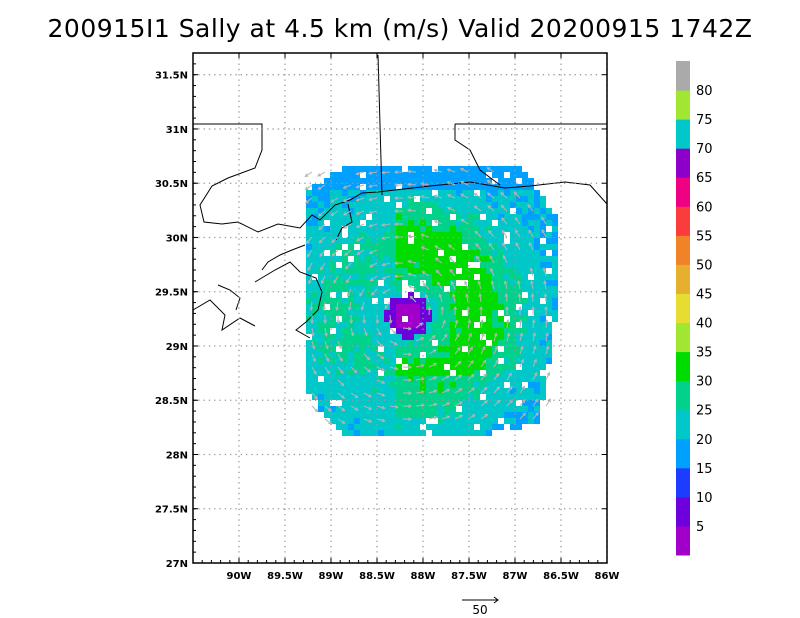 The image size is (800, 618). I want to click on colorbar-tick-label: 80, so click(704, 91).